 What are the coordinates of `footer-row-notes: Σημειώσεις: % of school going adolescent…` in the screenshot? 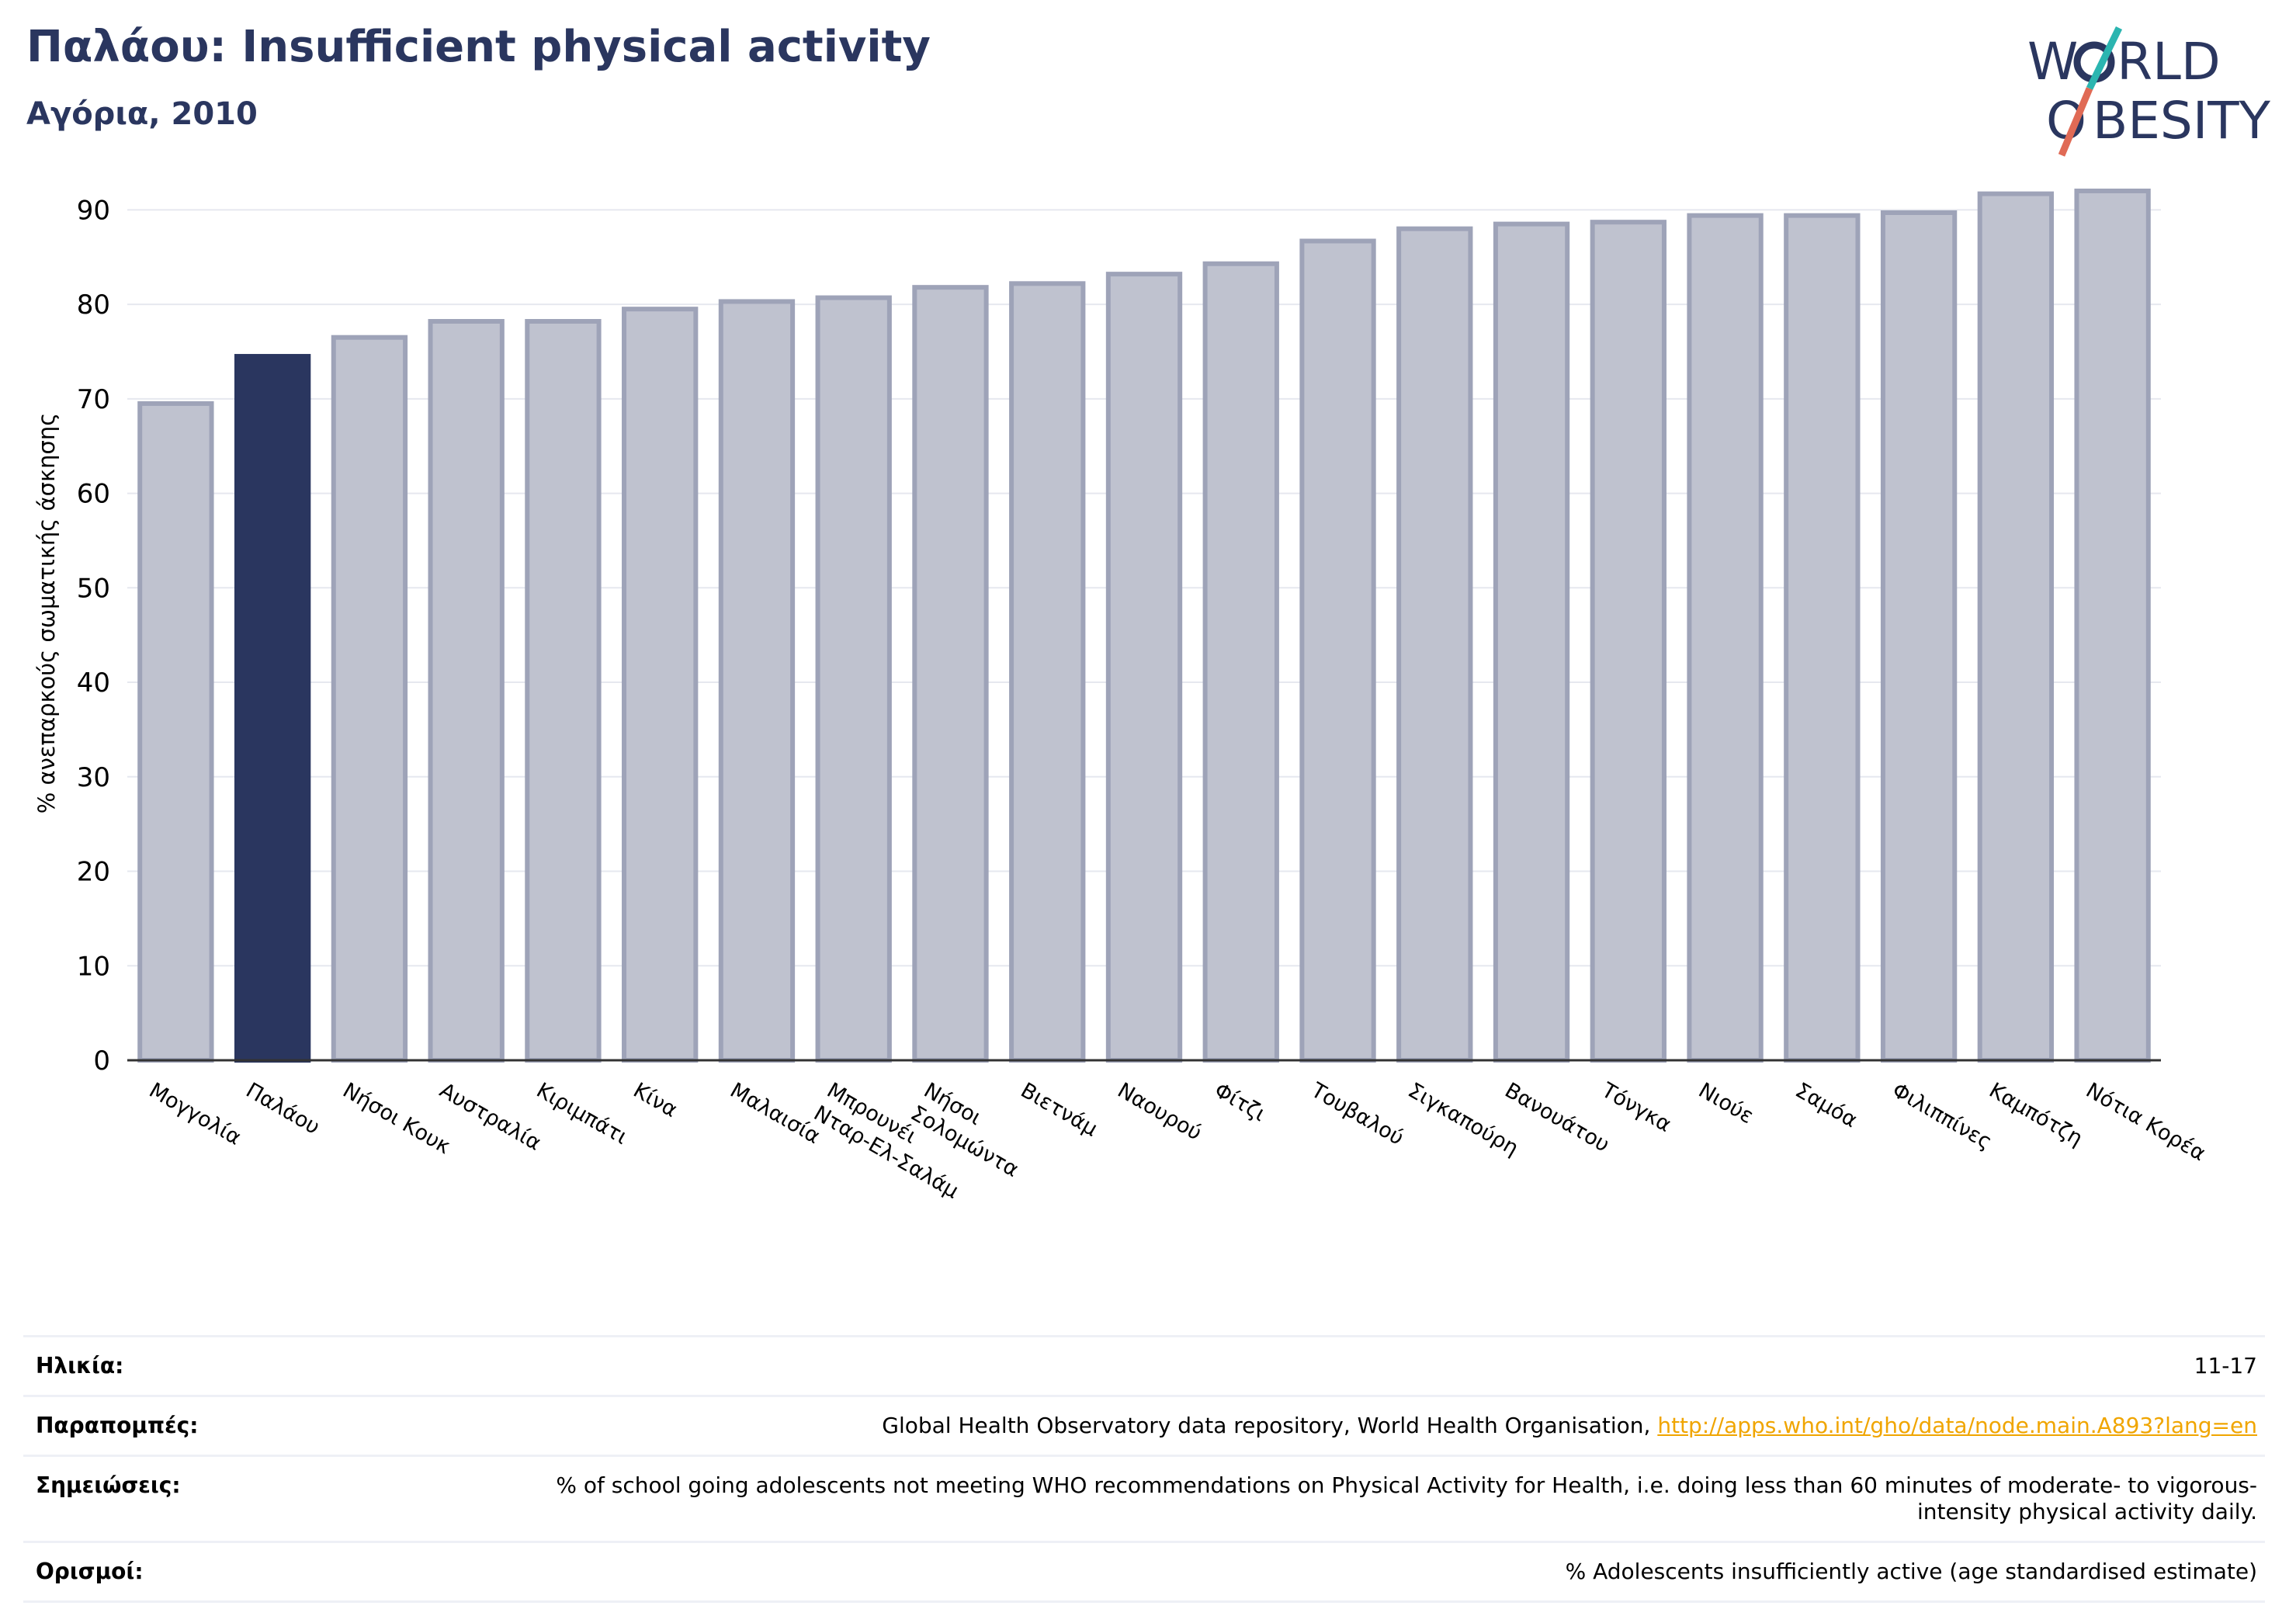 It's located at (1144, 1498).